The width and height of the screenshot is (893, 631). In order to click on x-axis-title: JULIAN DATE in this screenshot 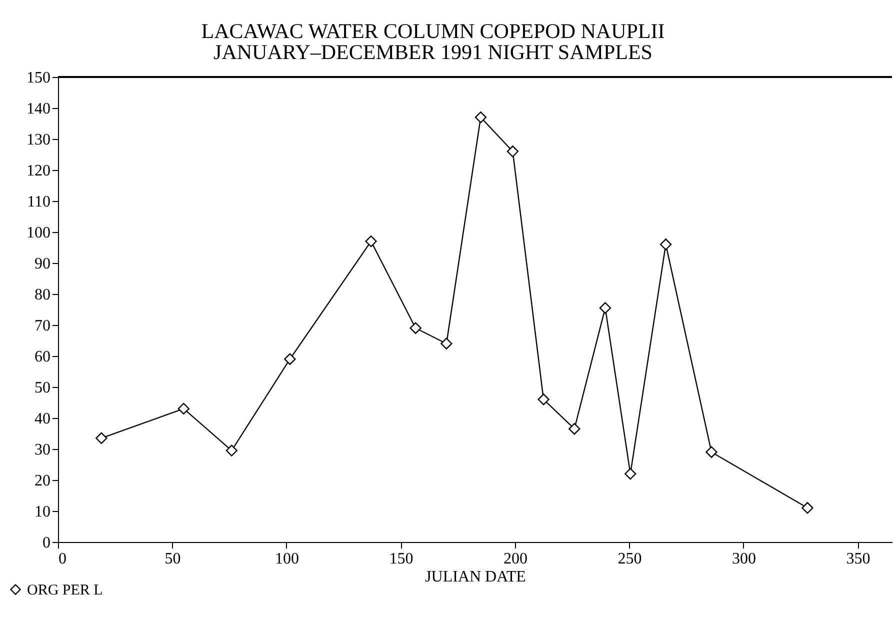, I will do `click(475, 577)`.